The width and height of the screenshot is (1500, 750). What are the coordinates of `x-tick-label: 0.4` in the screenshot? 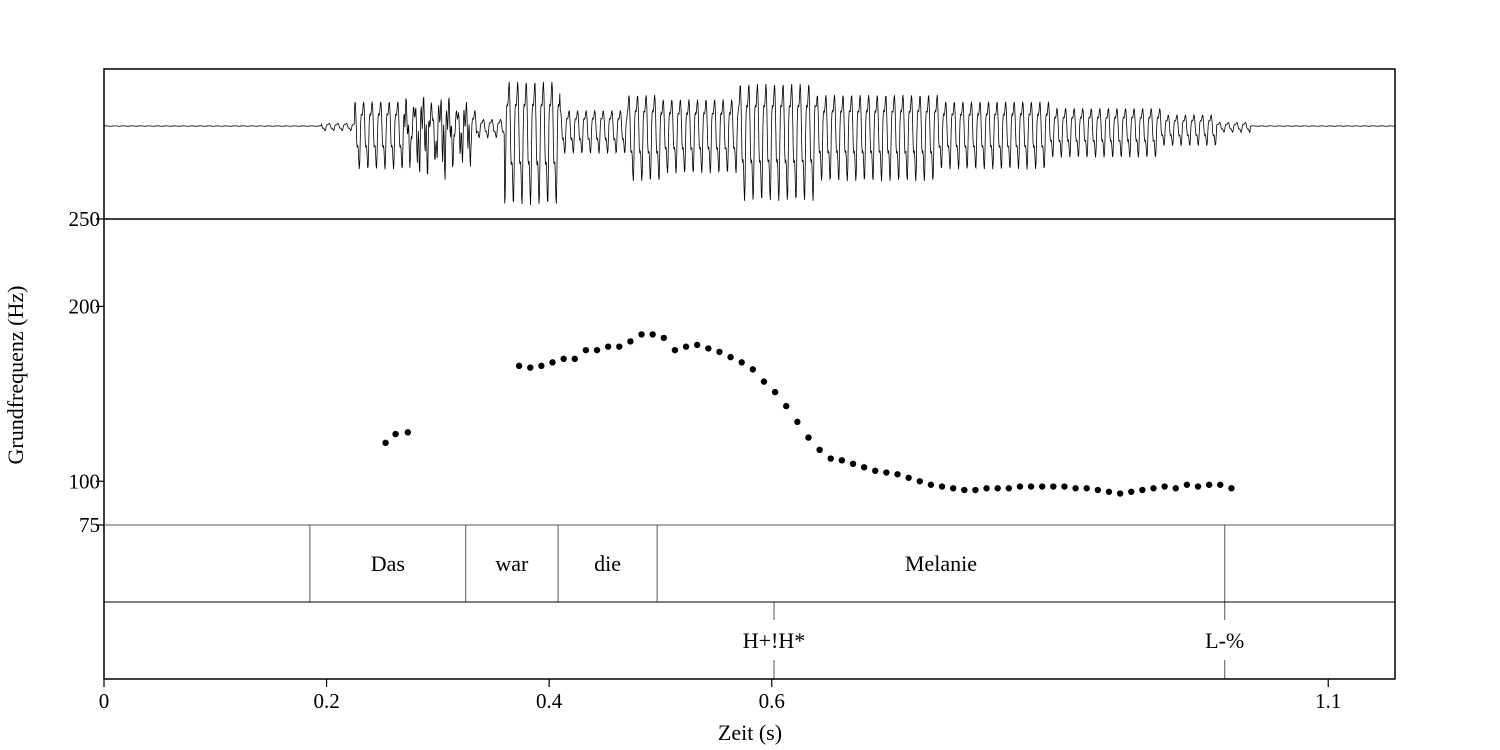 It's located at (549, 701).